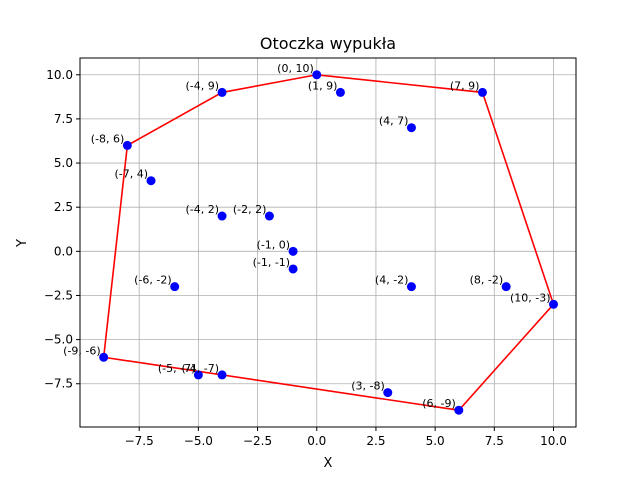 This screenshot has width=640, height=480. What do you see at coordinates (494, 441) in the screenshot?
I see `x-tick-label: 7.5` at bounding box center [494, 441].